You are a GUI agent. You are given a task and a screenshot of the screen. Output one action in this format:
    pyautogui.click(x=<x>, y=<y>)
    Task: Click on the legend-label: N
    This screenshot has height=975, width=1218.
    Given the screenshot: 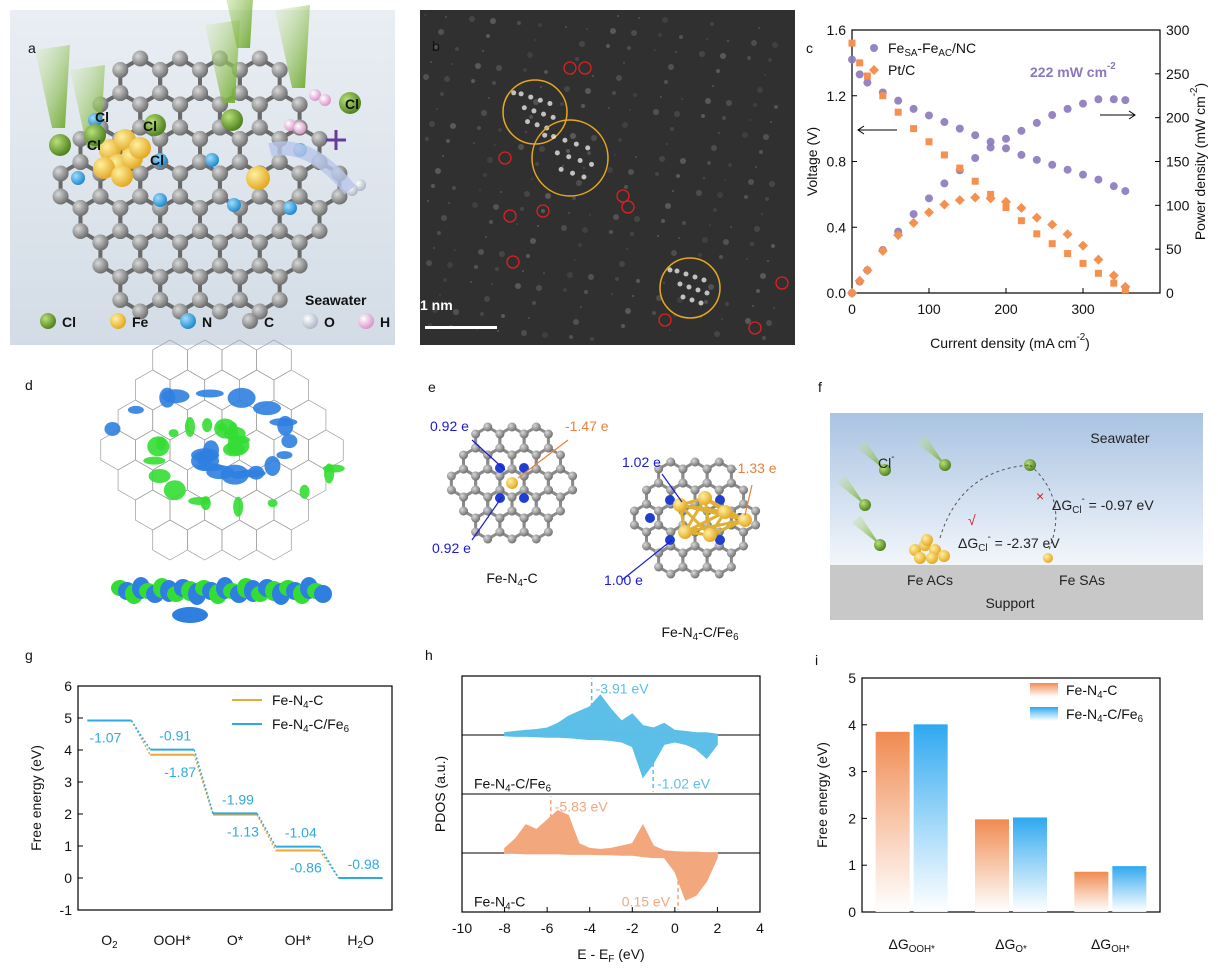 What is the action you would take?
    pyautogui.click(x=207, y=322)
    